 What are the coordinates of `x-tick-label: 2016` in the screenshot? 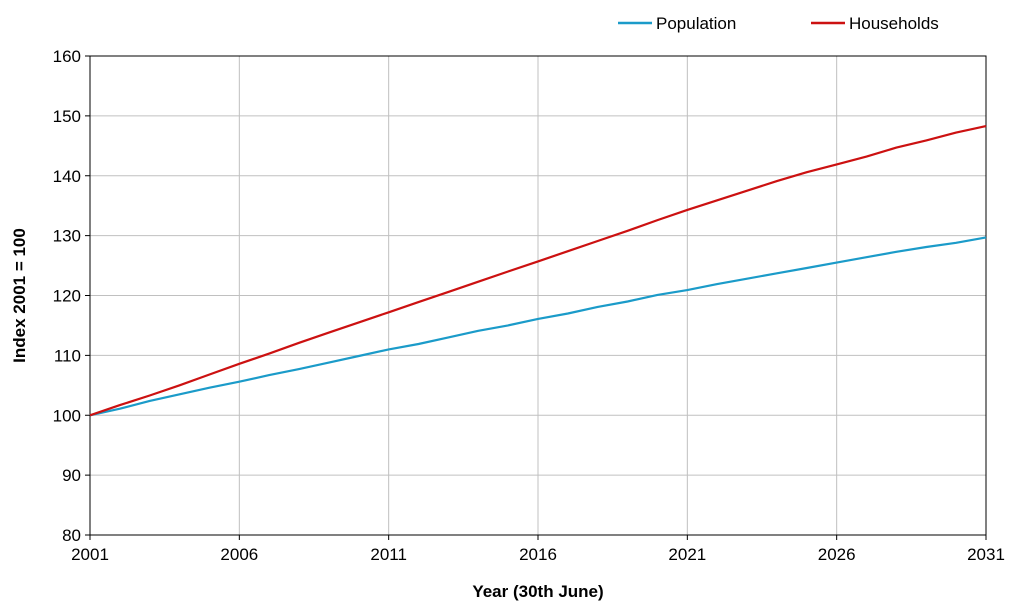 It's located at (538, 554).